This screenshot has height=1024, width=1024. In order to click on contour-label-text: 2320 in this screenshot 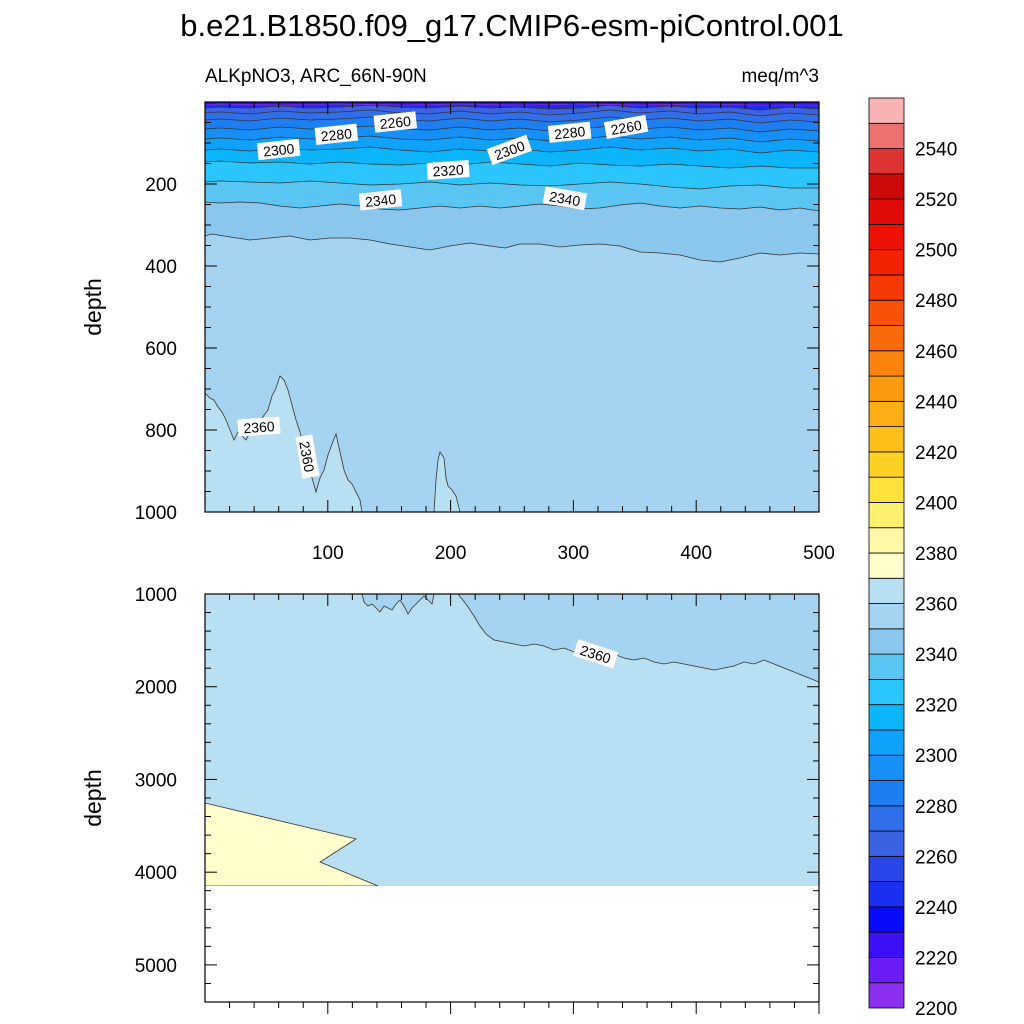, I will do `click(448, 170)`.